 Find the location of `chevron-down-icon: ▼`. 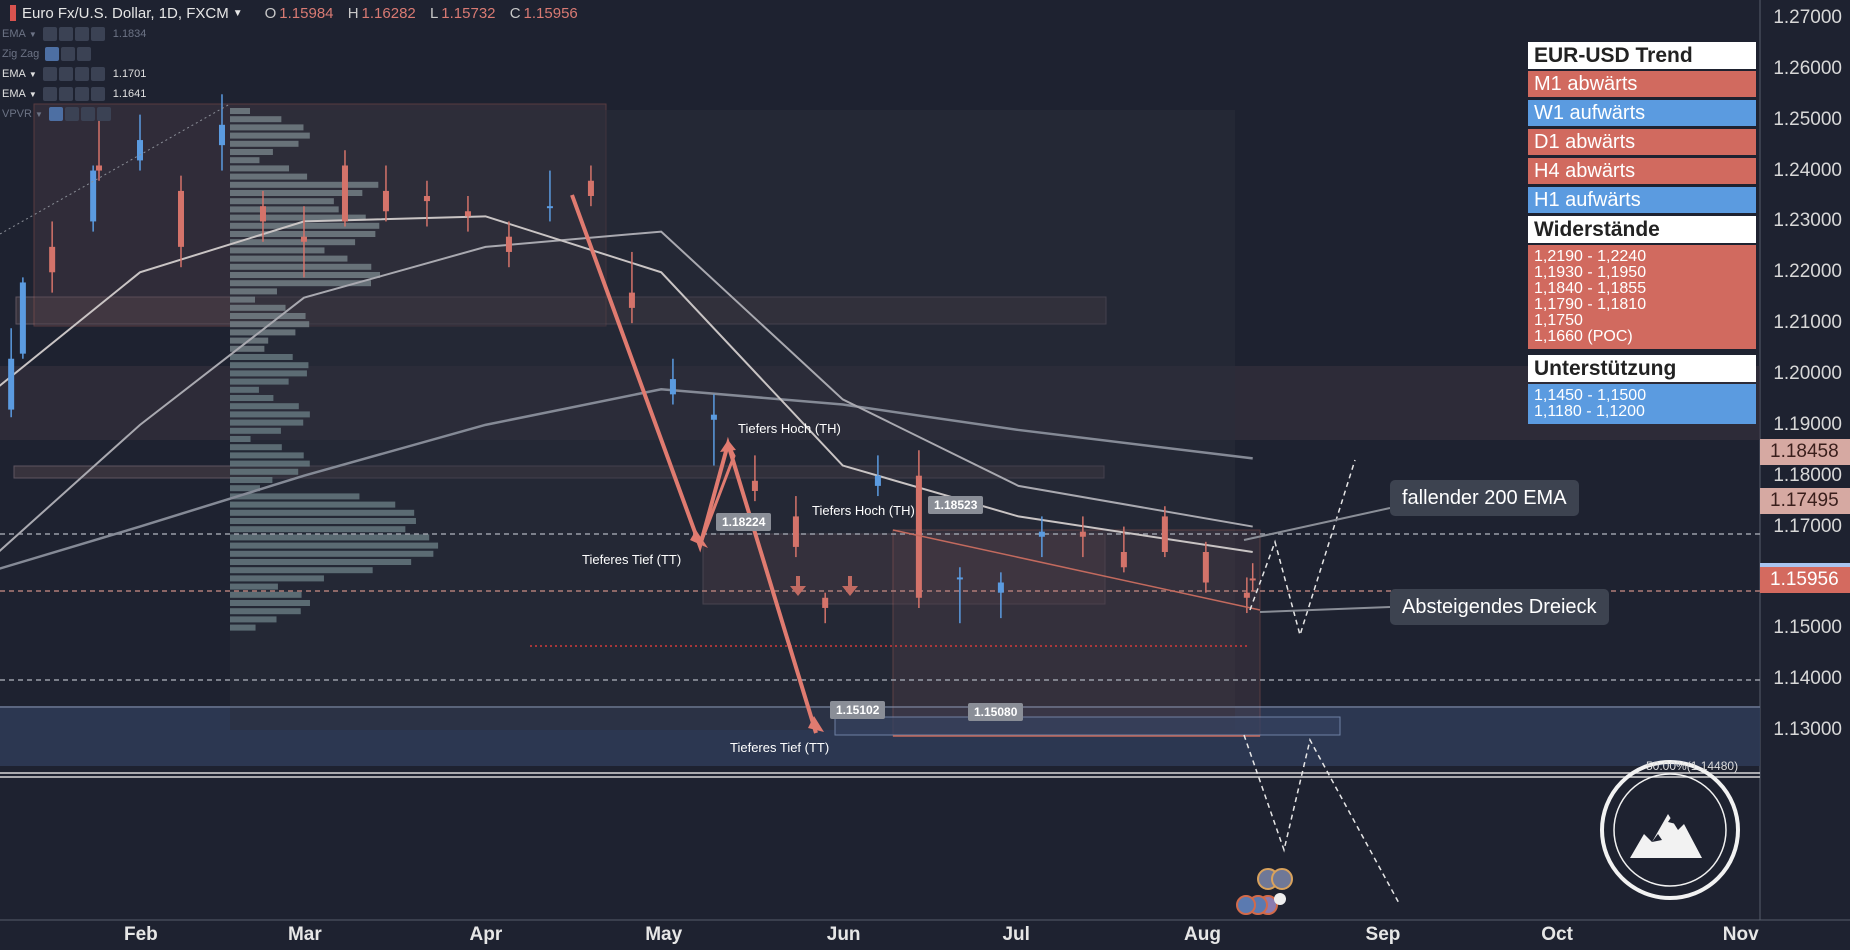

chevron-down-icon: ▼ is located at coordinates (237, 13).